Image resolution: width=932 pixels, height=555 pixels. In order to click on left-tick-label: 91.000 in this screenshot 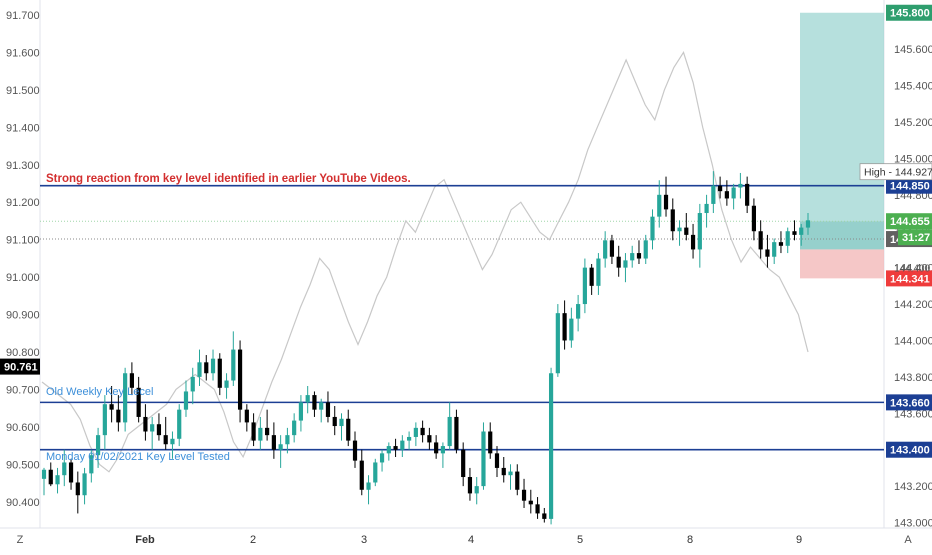, I will do `click(23, 278)`.